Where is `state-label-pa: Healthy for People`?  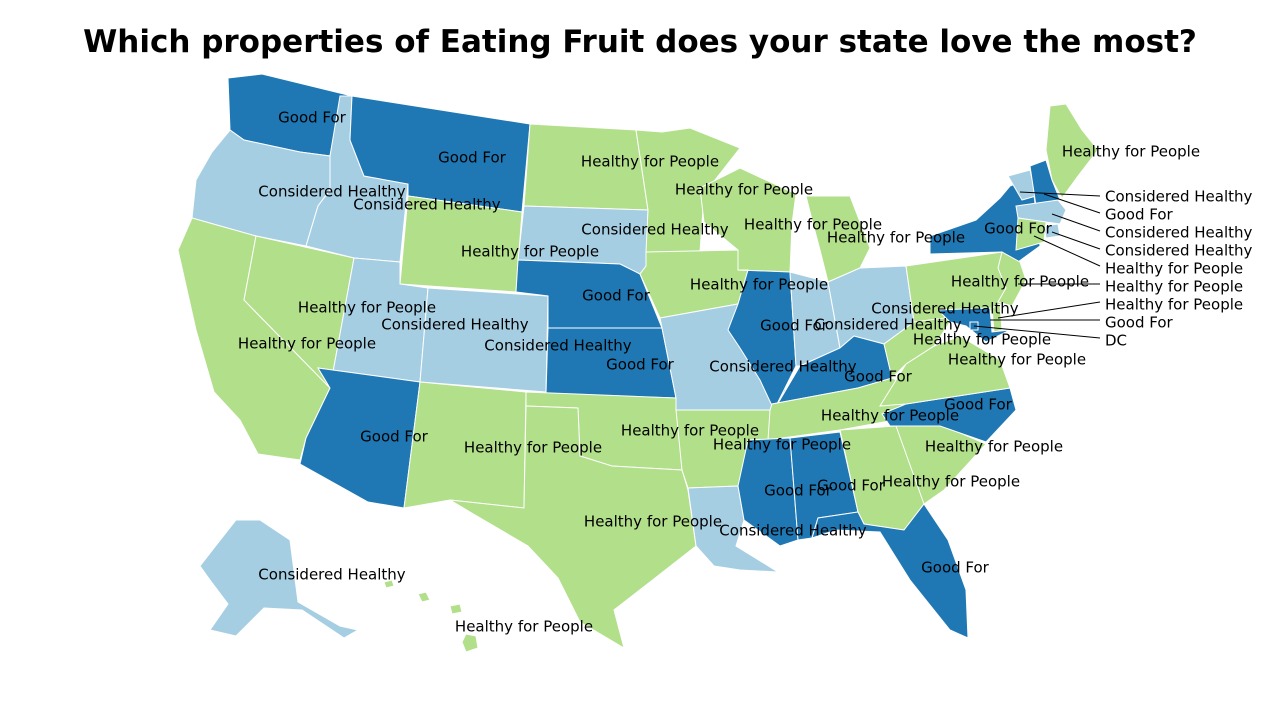
state-label-pa: Healthy for People is located at coordinates (1020, 282).